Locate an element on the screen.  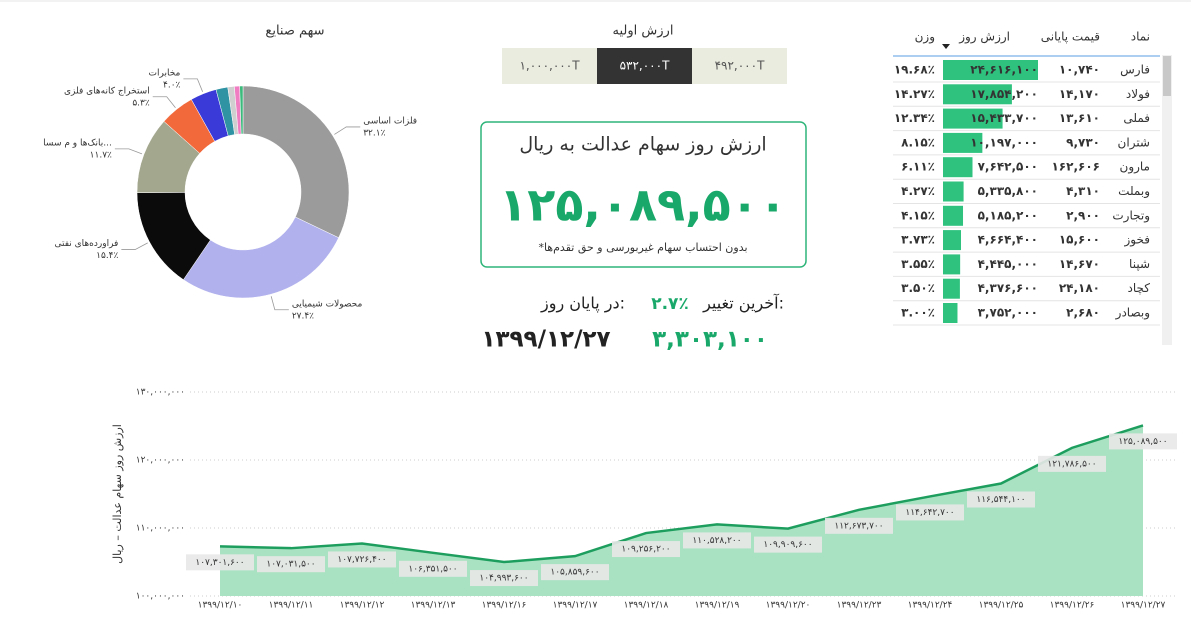
end-label: در پایان روز: is located at coordinates (582, 304).